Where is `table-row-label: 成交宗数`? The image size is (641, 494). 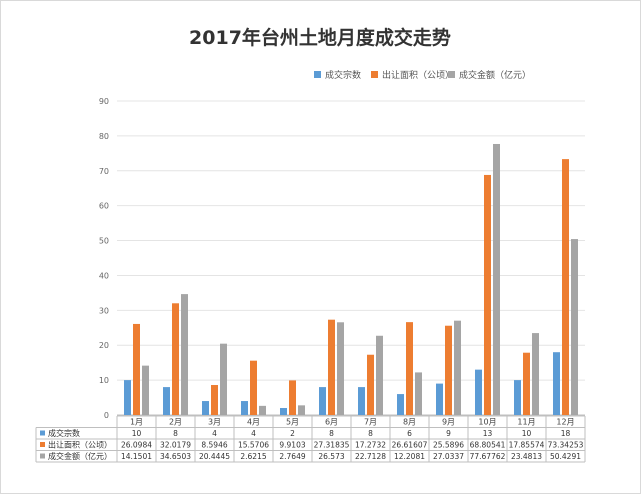
table-row-label: 成交宗数 is located at coordinates (64, 433).